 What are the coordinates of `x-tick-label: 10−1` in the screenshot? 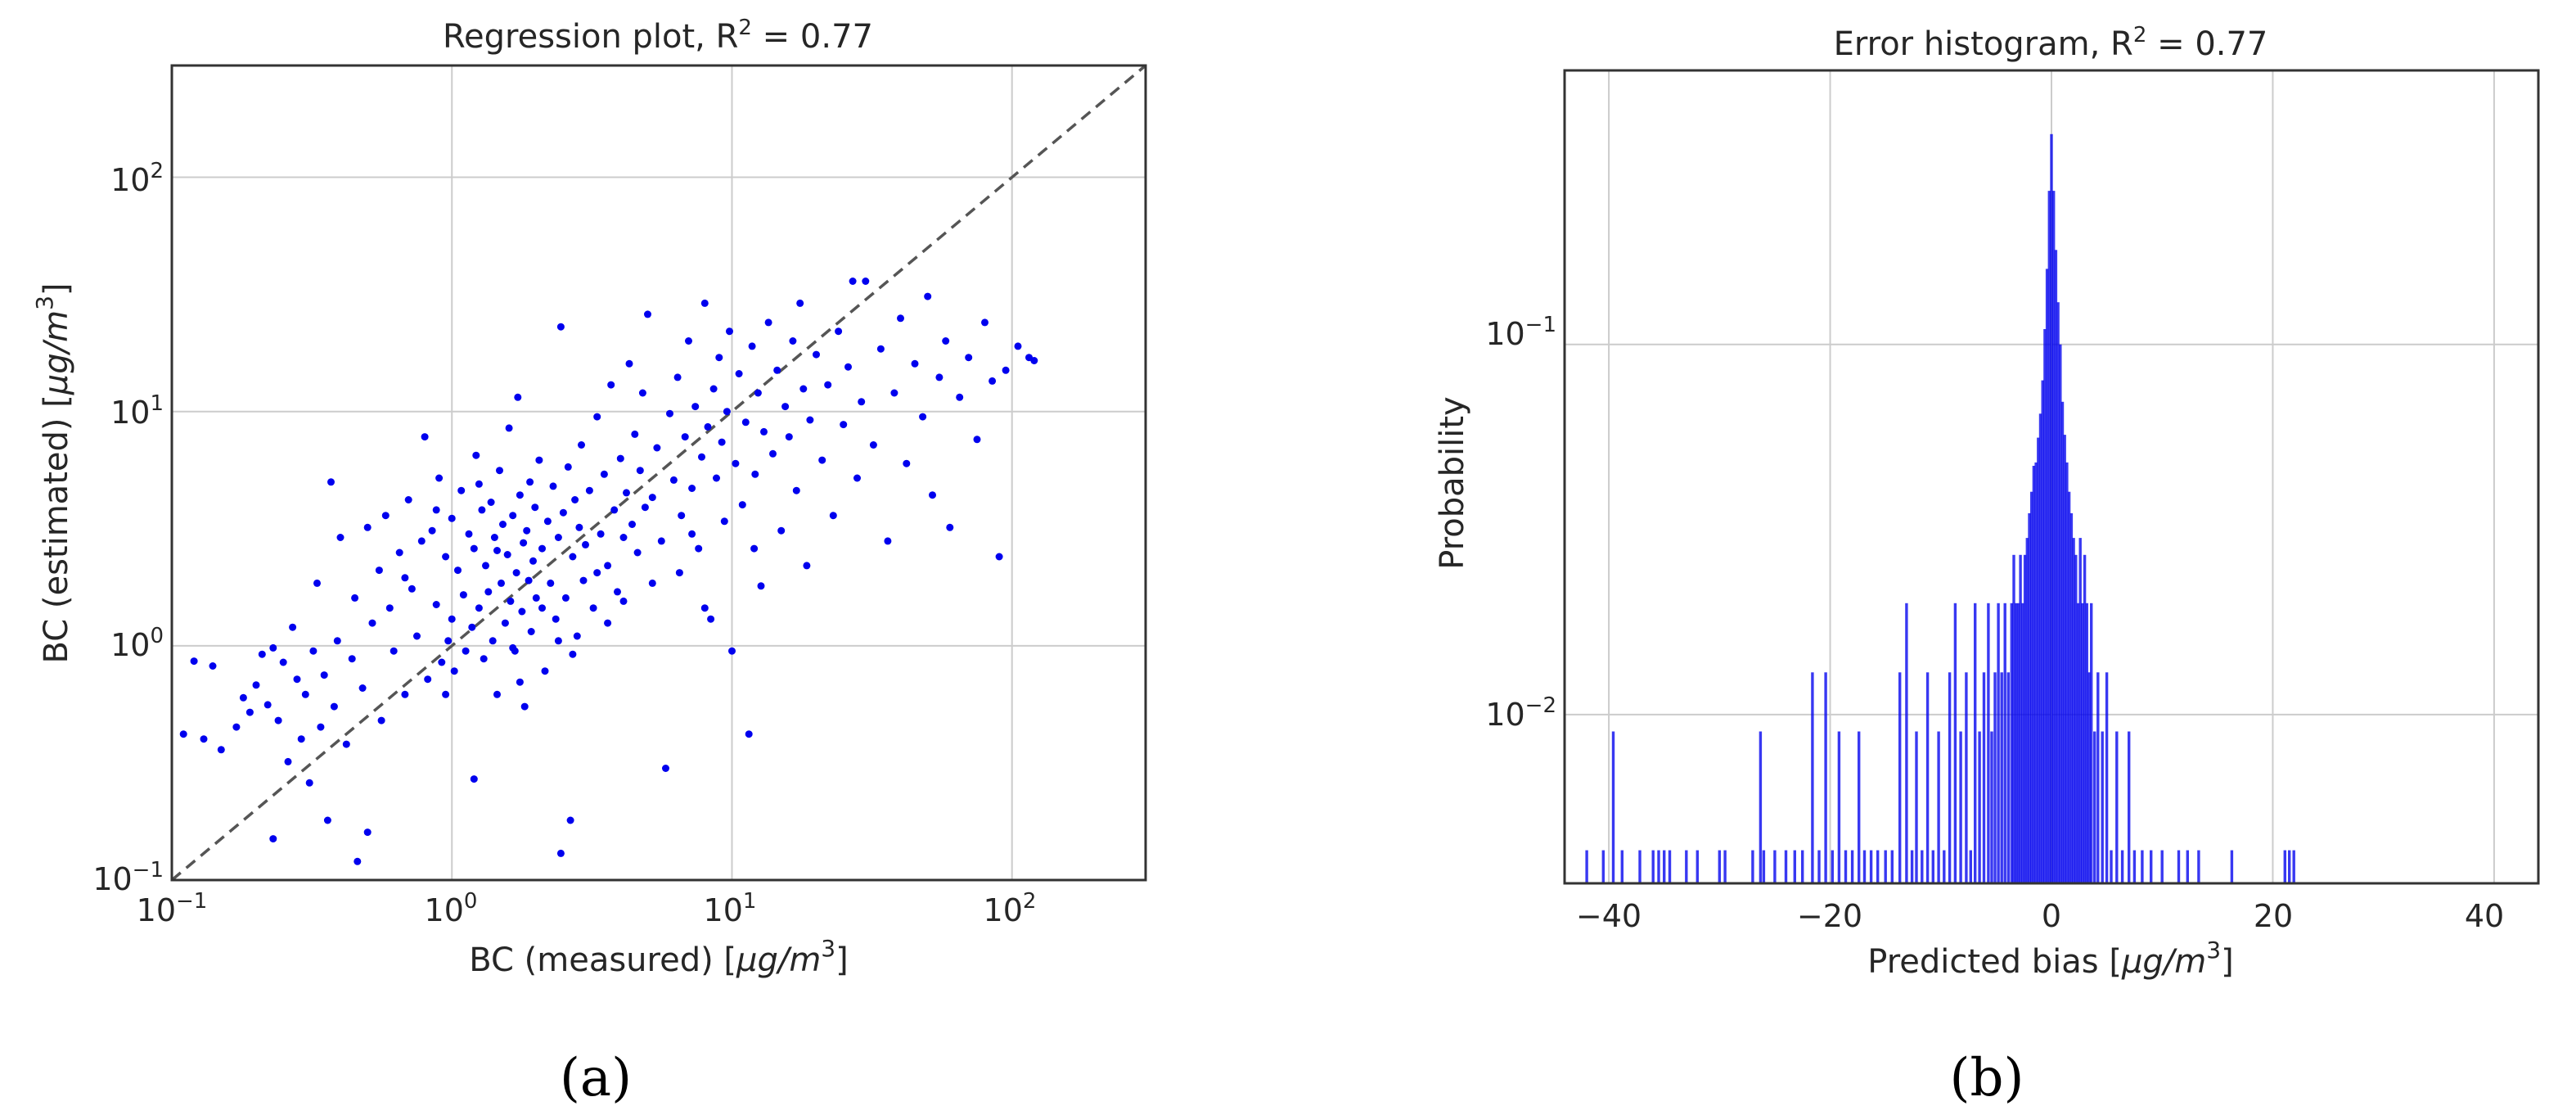 It's located at (172, 908).